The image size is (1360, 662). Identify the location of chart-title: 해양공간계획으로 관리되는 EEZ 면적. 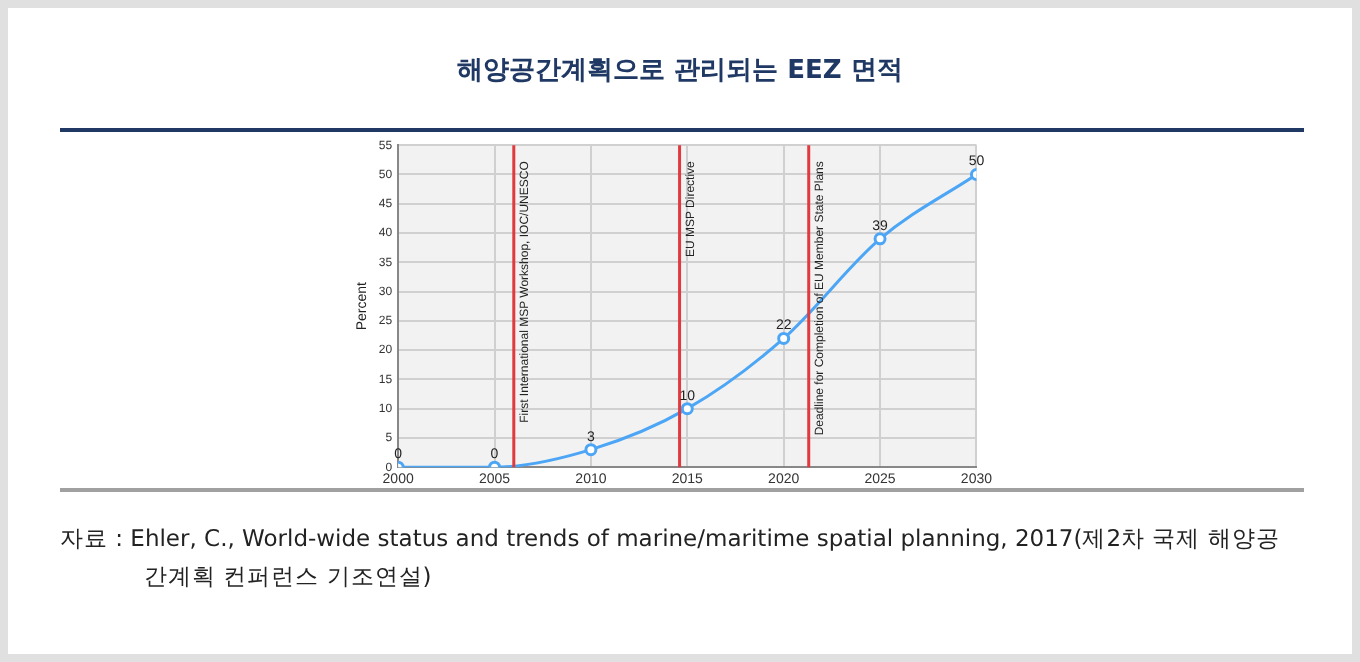
(680, 71).